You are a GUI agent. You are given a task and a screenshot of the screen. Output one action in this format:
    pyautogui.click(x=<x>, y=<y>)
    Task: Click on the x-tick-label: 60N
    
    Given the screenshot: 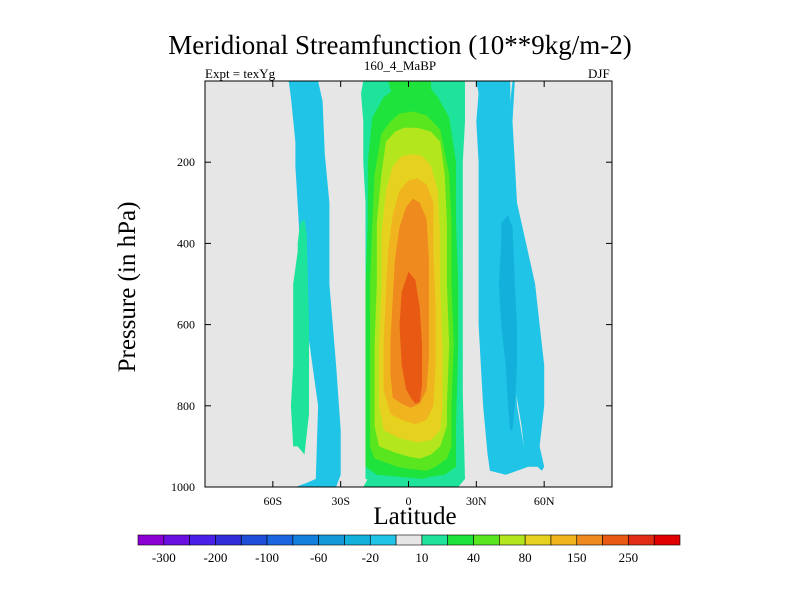 What is the action you would take?
    pyautogui.click(x=544, y=501)
    